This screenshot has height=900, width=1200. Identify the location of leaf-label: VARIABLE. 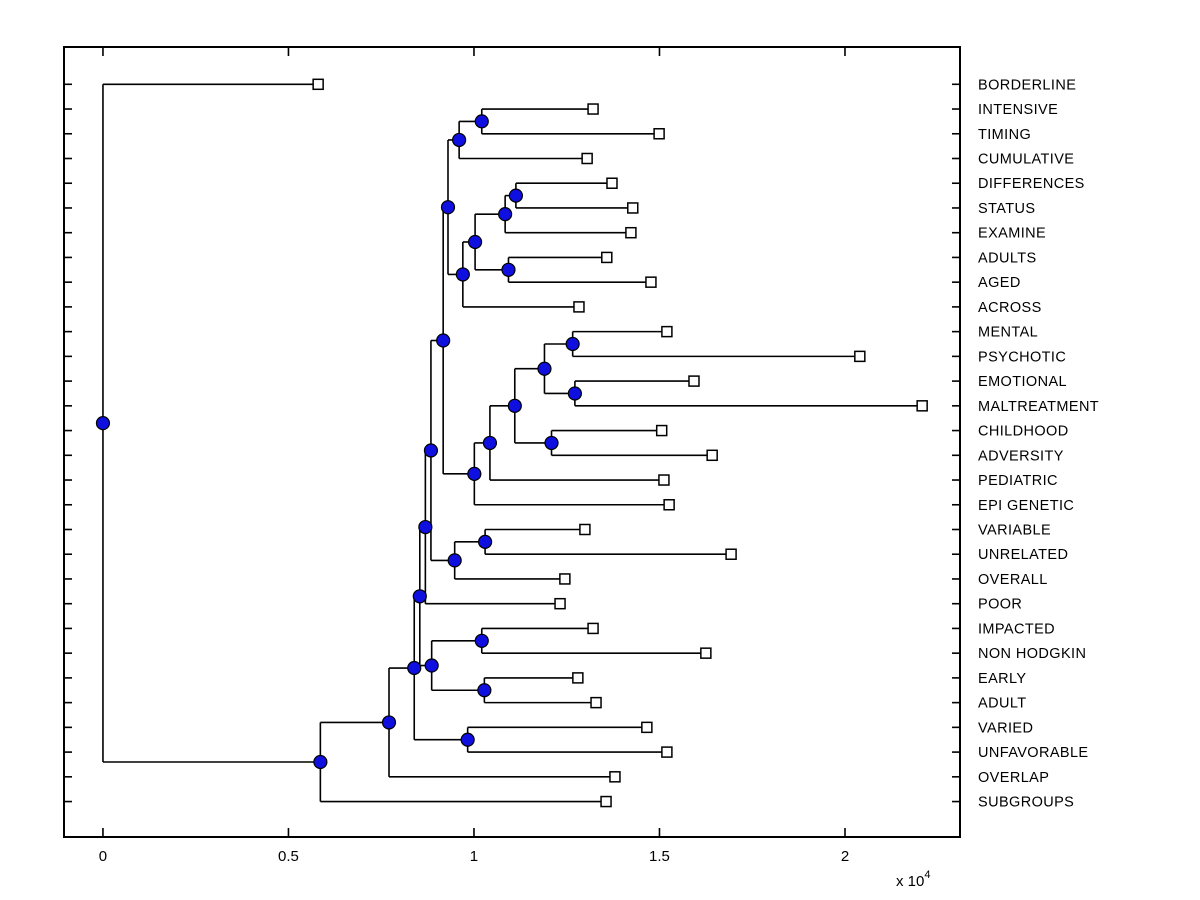
(1014, 530).